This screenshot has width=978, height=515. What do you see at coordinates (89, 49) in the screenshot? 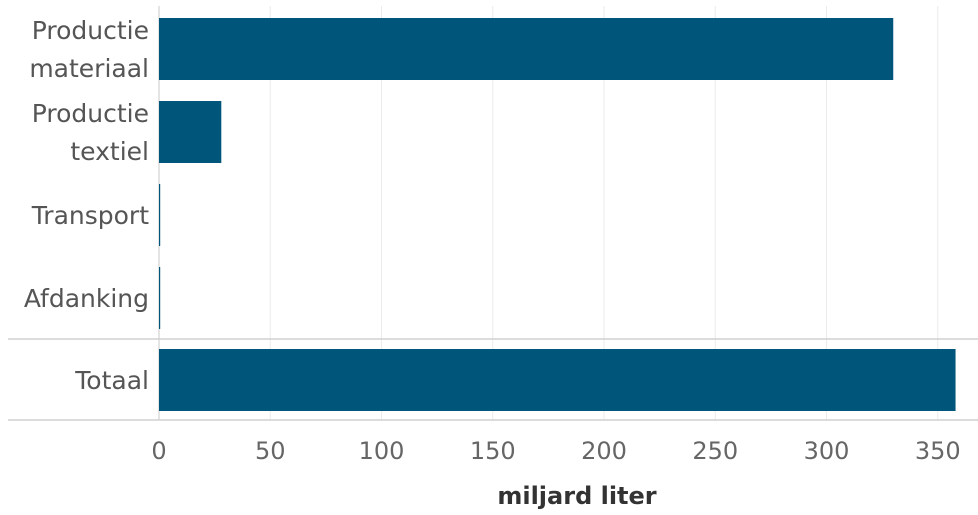
I see `category-label: Productie materiaal` at bounding box center [89, 49].